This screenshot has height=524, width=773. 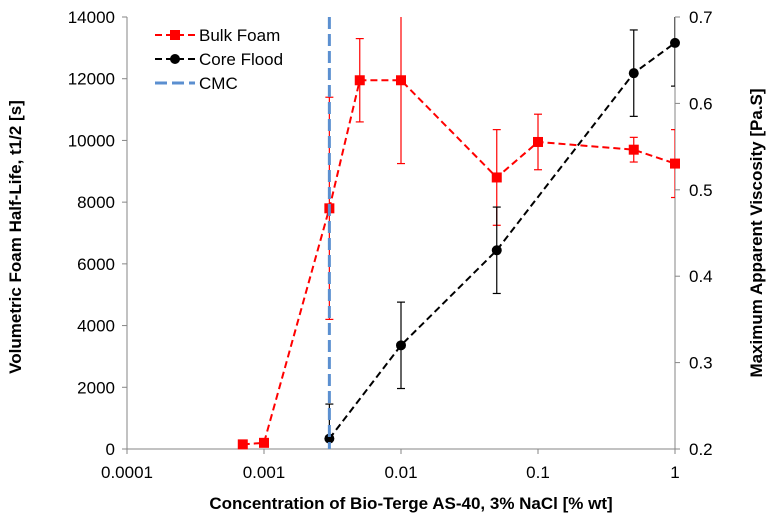 What do you see at coordinates (97, 233) in the screenshot?
I see `y-axis-left: 0 2000 4000 6000 8000 10000 12000 14000` at bounding box center [97, 233].